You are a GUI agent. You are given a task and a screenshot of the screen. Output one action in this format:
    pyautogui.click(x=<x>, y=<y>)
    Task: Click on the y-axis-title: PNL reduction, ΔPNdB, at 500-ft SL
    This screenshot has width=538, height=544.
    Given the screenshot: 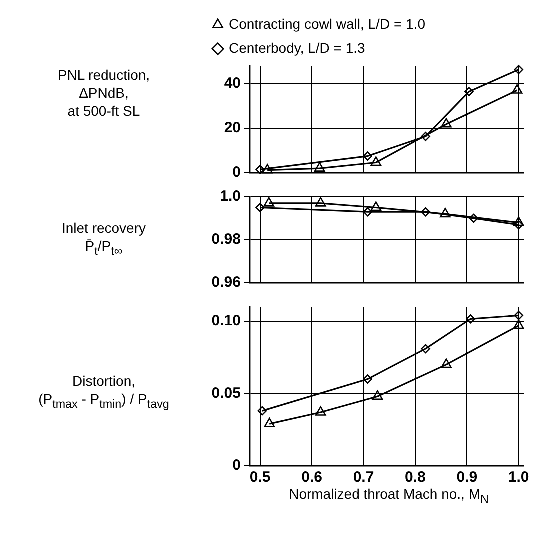 What is the action you would take?
    pyautogui.click(x=104, y=93)
    